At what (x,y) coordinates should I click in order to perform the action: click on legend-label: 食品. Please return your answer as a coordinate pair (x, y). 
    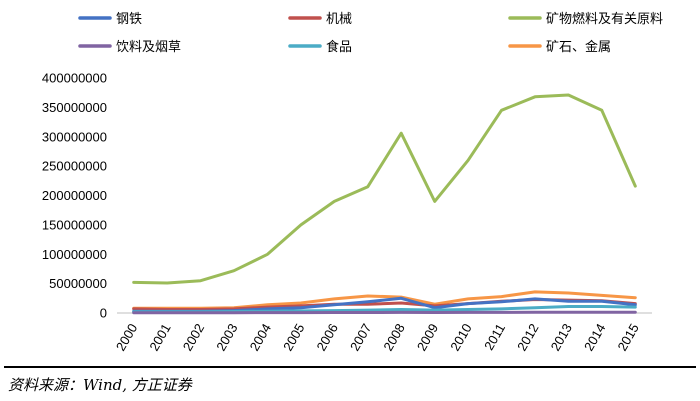
    Looking at the image, I should click on (339, 47).